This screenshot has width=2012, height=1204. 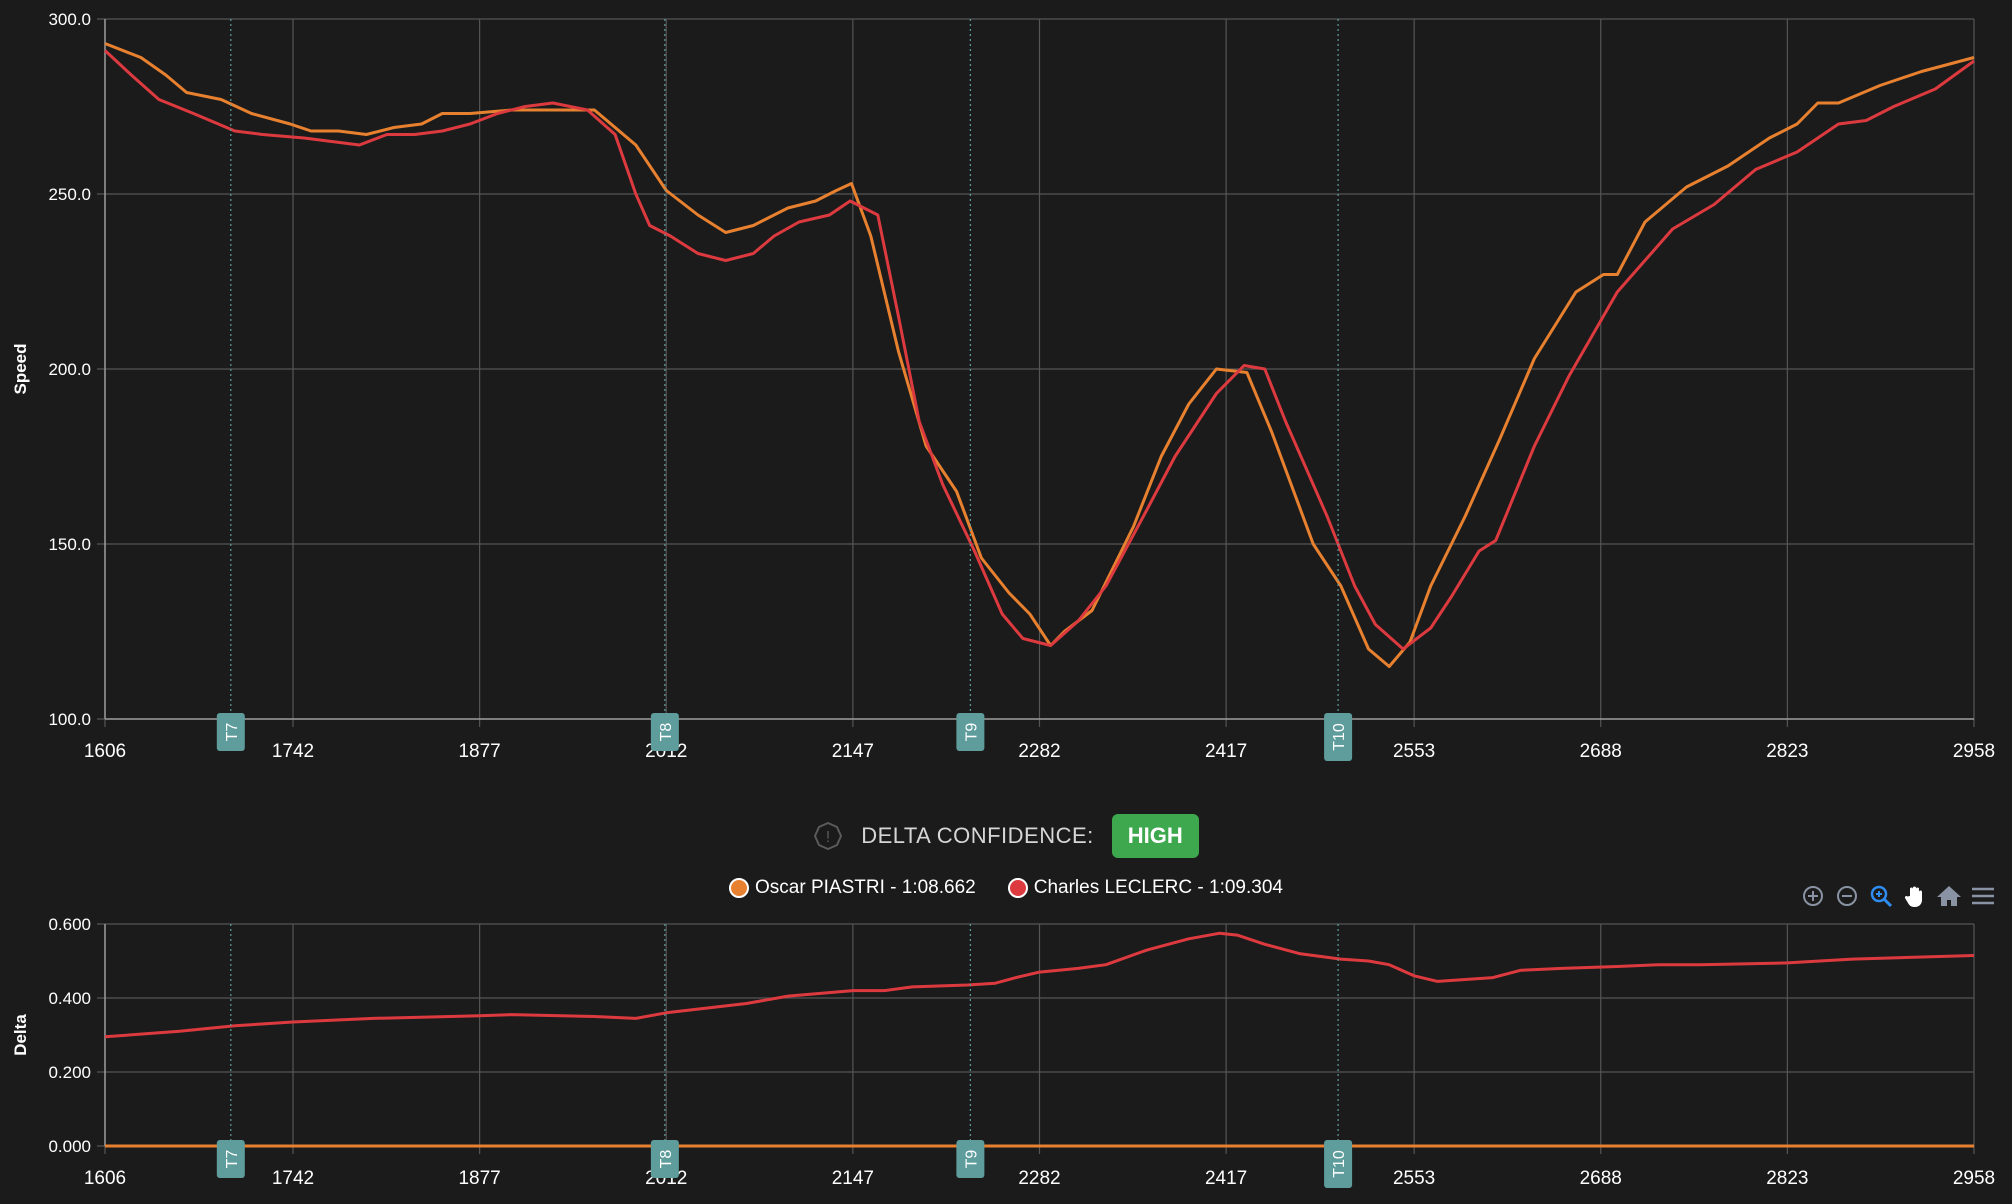 I want to click on y-tick-label: 0.400, so click(x=69, y=998).